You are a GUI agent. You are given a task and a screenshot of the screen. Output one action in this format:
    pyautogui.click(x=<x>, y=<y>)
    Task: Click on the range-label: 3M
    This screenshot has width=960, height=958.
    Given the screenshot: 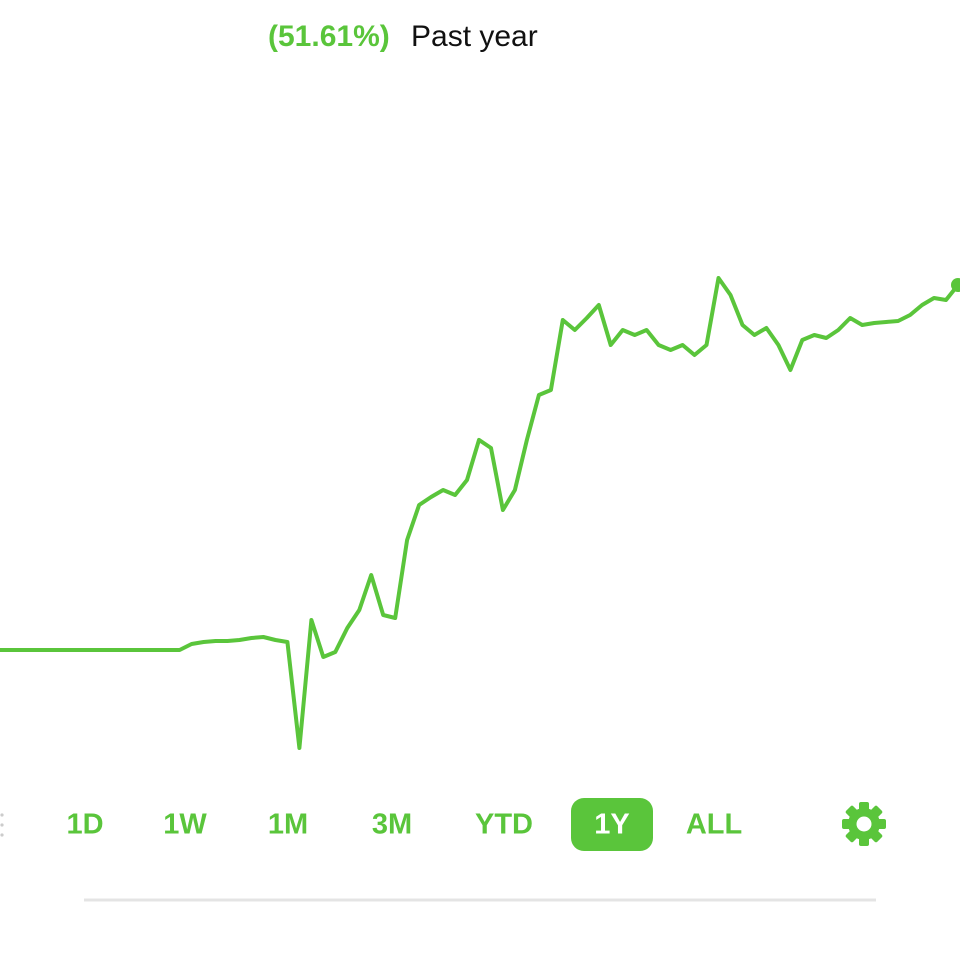 What is the action you would take?
    pyautogui.click(x=392, y=825)
    